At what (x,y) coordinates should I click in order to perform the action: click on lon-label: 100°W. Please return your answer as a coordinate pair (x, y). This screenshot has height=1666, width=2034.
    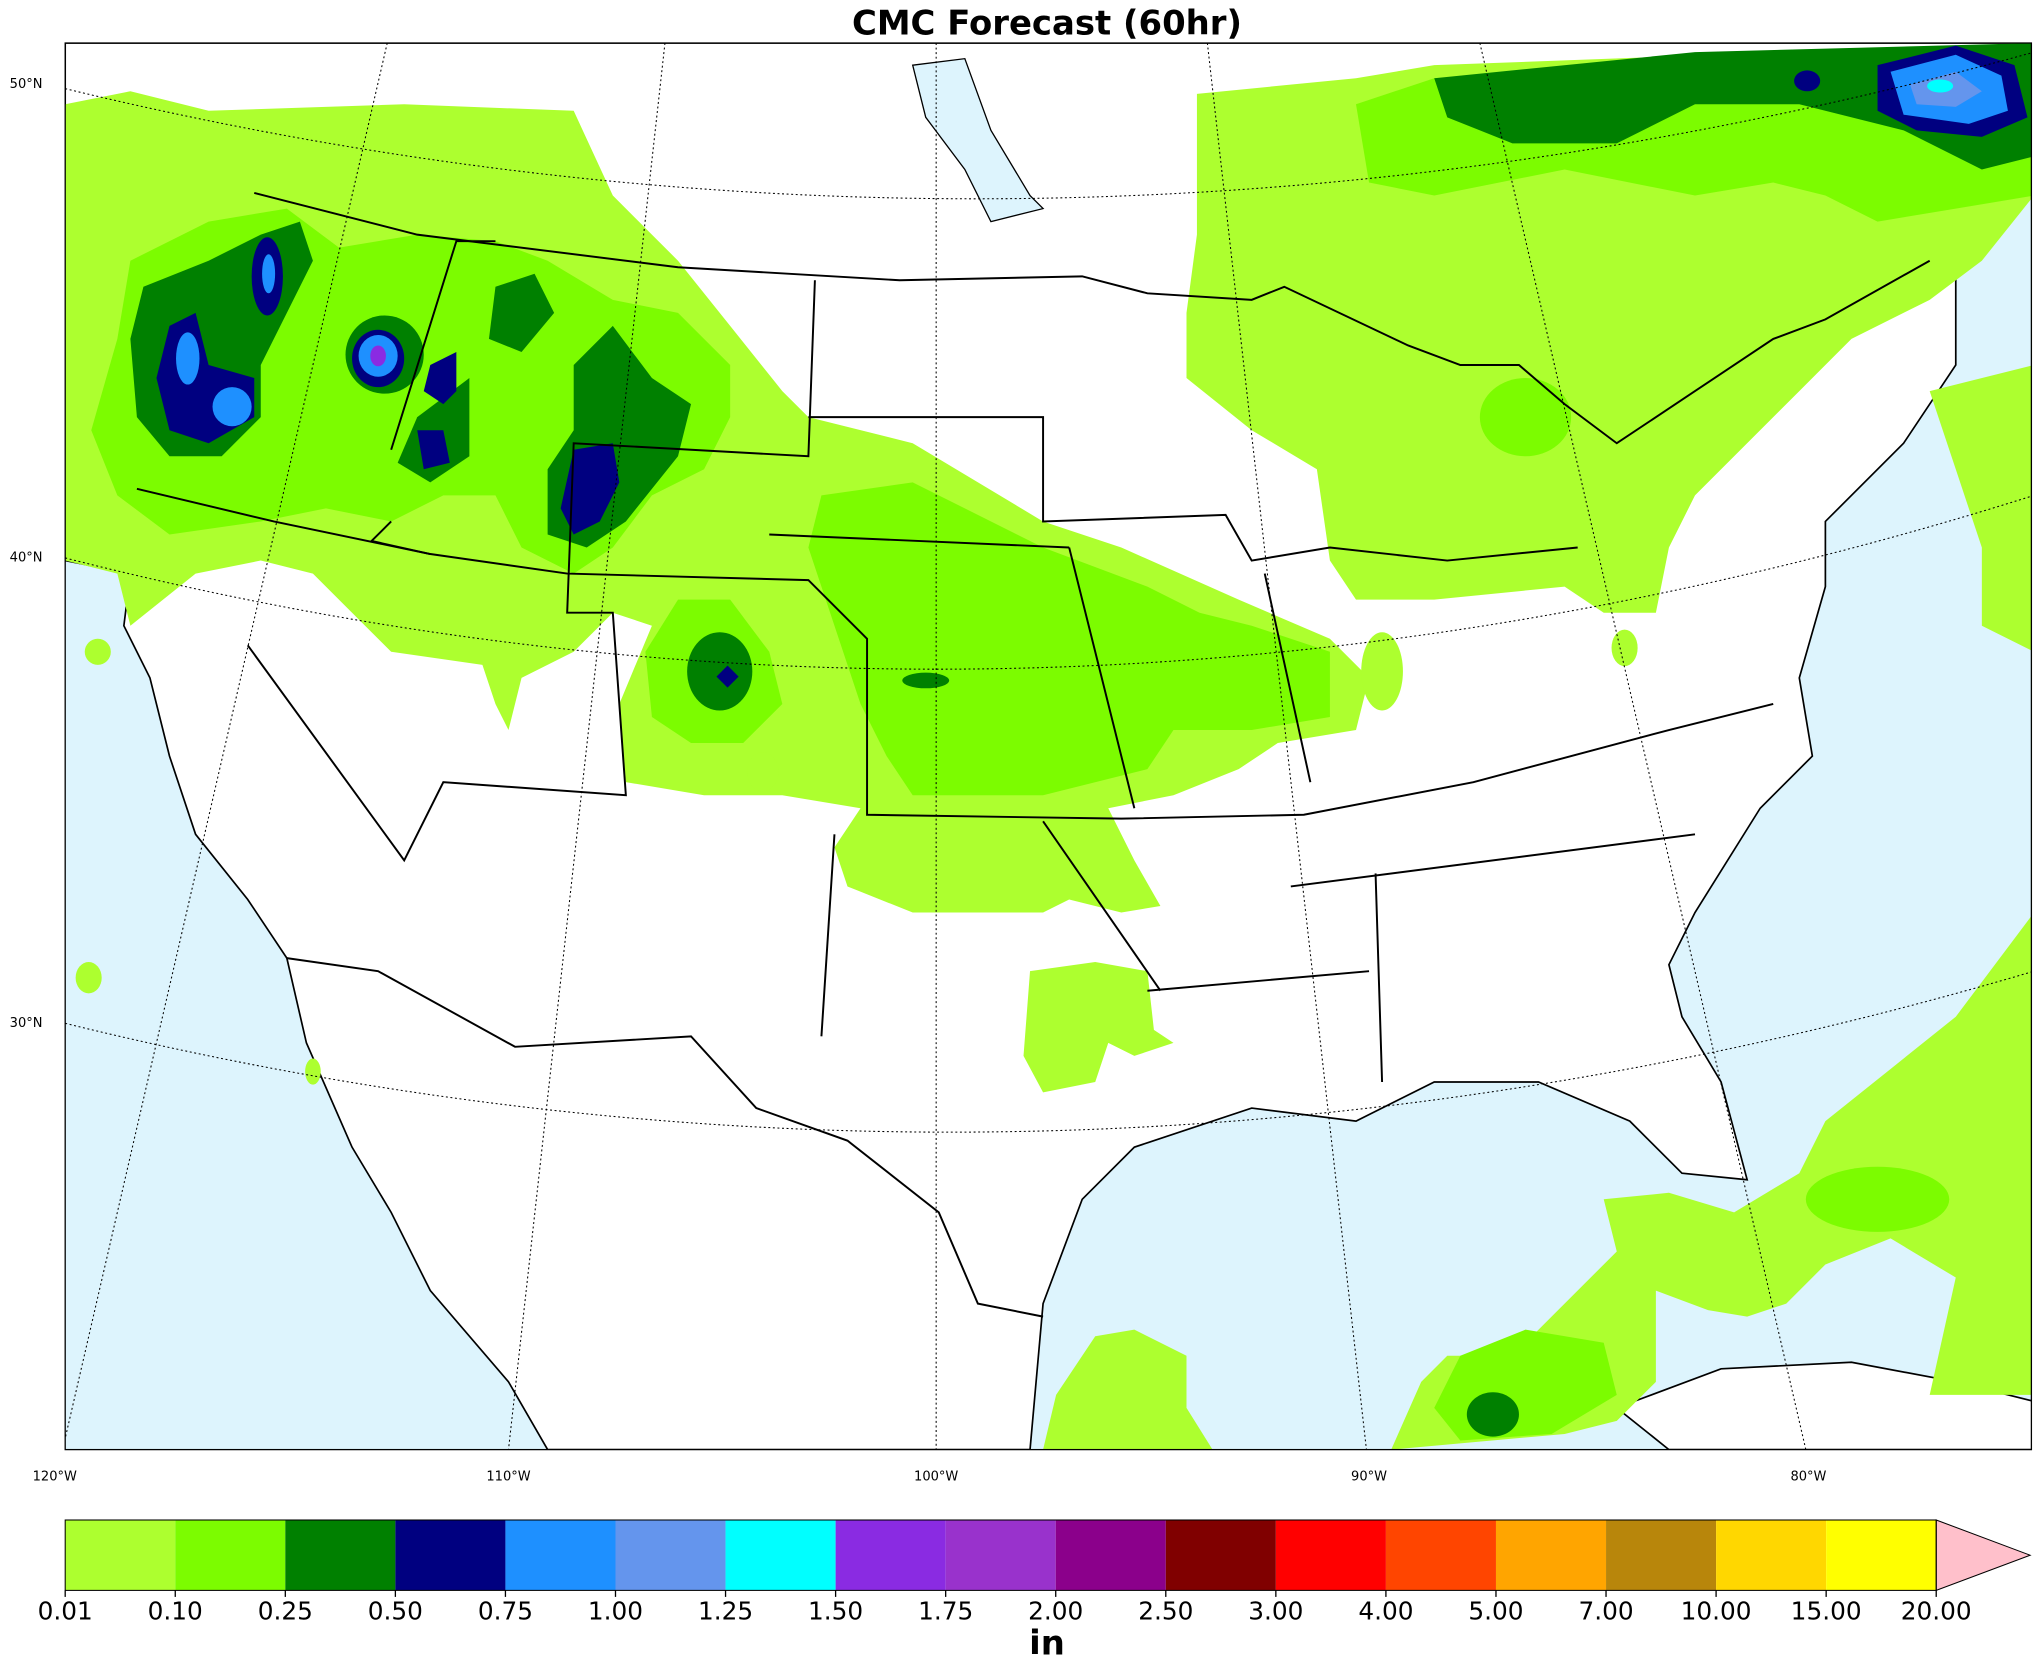
    Looking at the image, I should click on (936, 1476).